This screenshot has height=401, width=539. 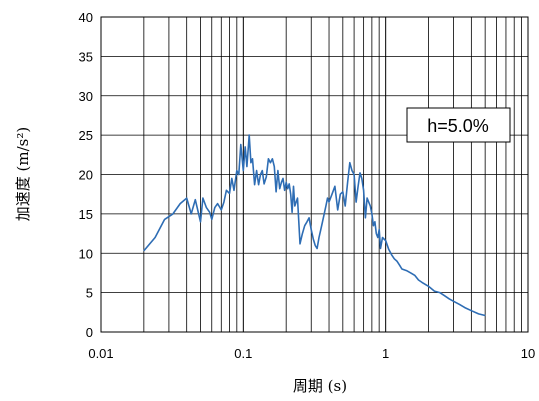 What do you see at coordinates (86, 175) in the screenshot?
I see `y-tick-label: 20` at bounding box center [86, 175].